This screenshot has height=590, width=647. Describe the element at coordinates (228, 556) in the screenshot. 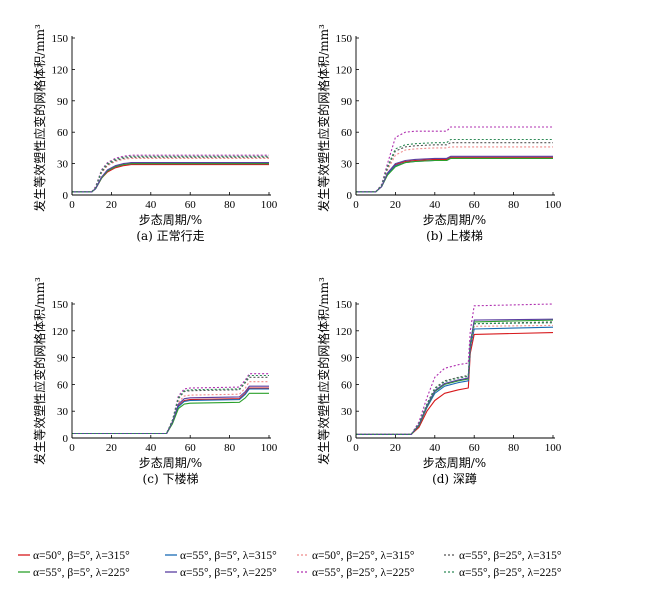

I see `legend-label: α=55°, β=5°, λ=315°` at that location.